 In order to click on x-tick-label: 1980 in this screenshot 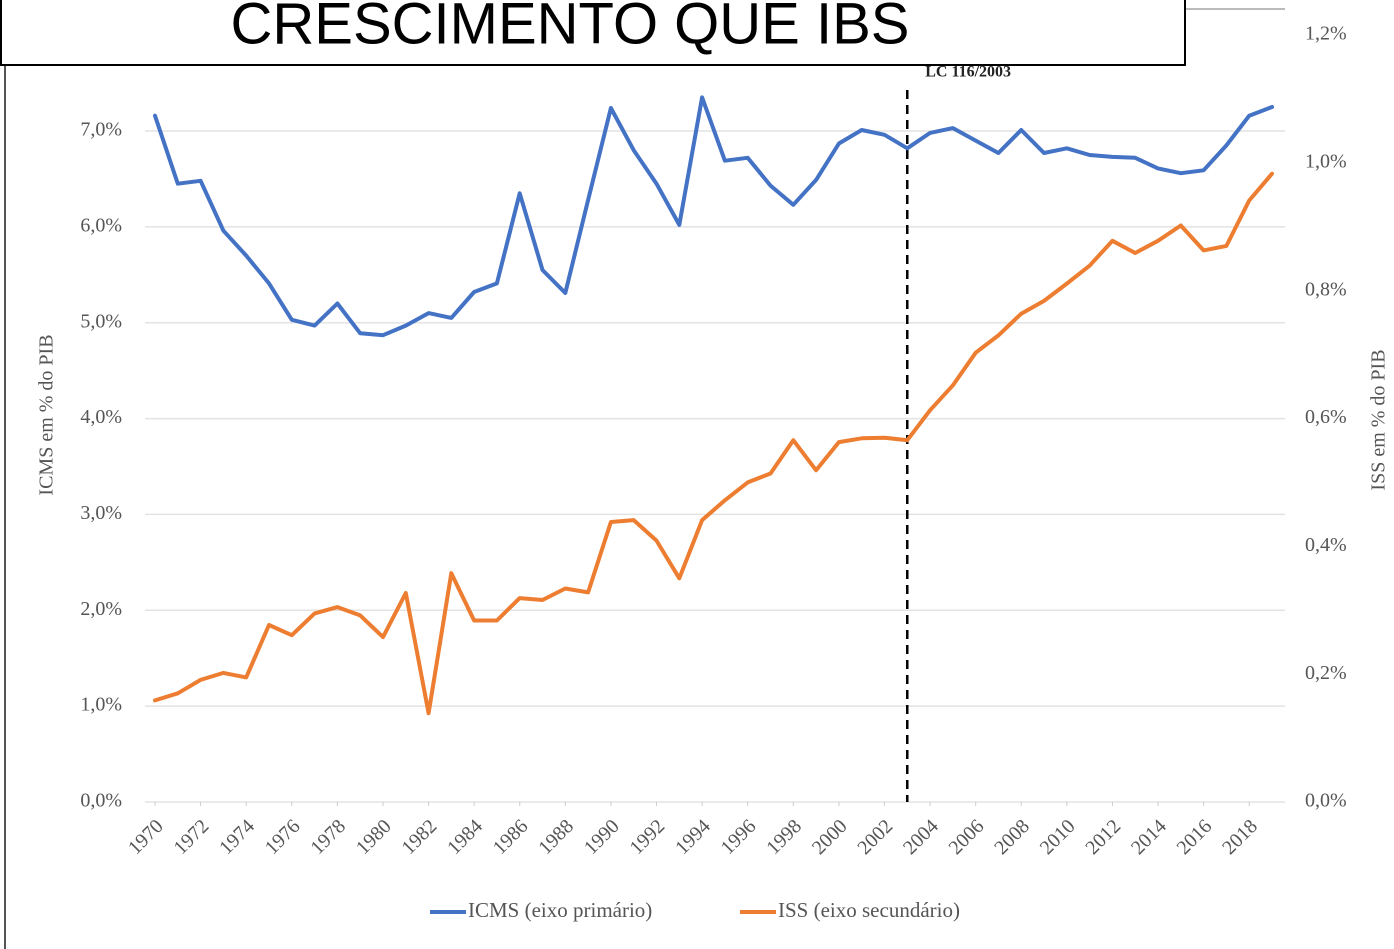, I will do `click(374, 837)`.